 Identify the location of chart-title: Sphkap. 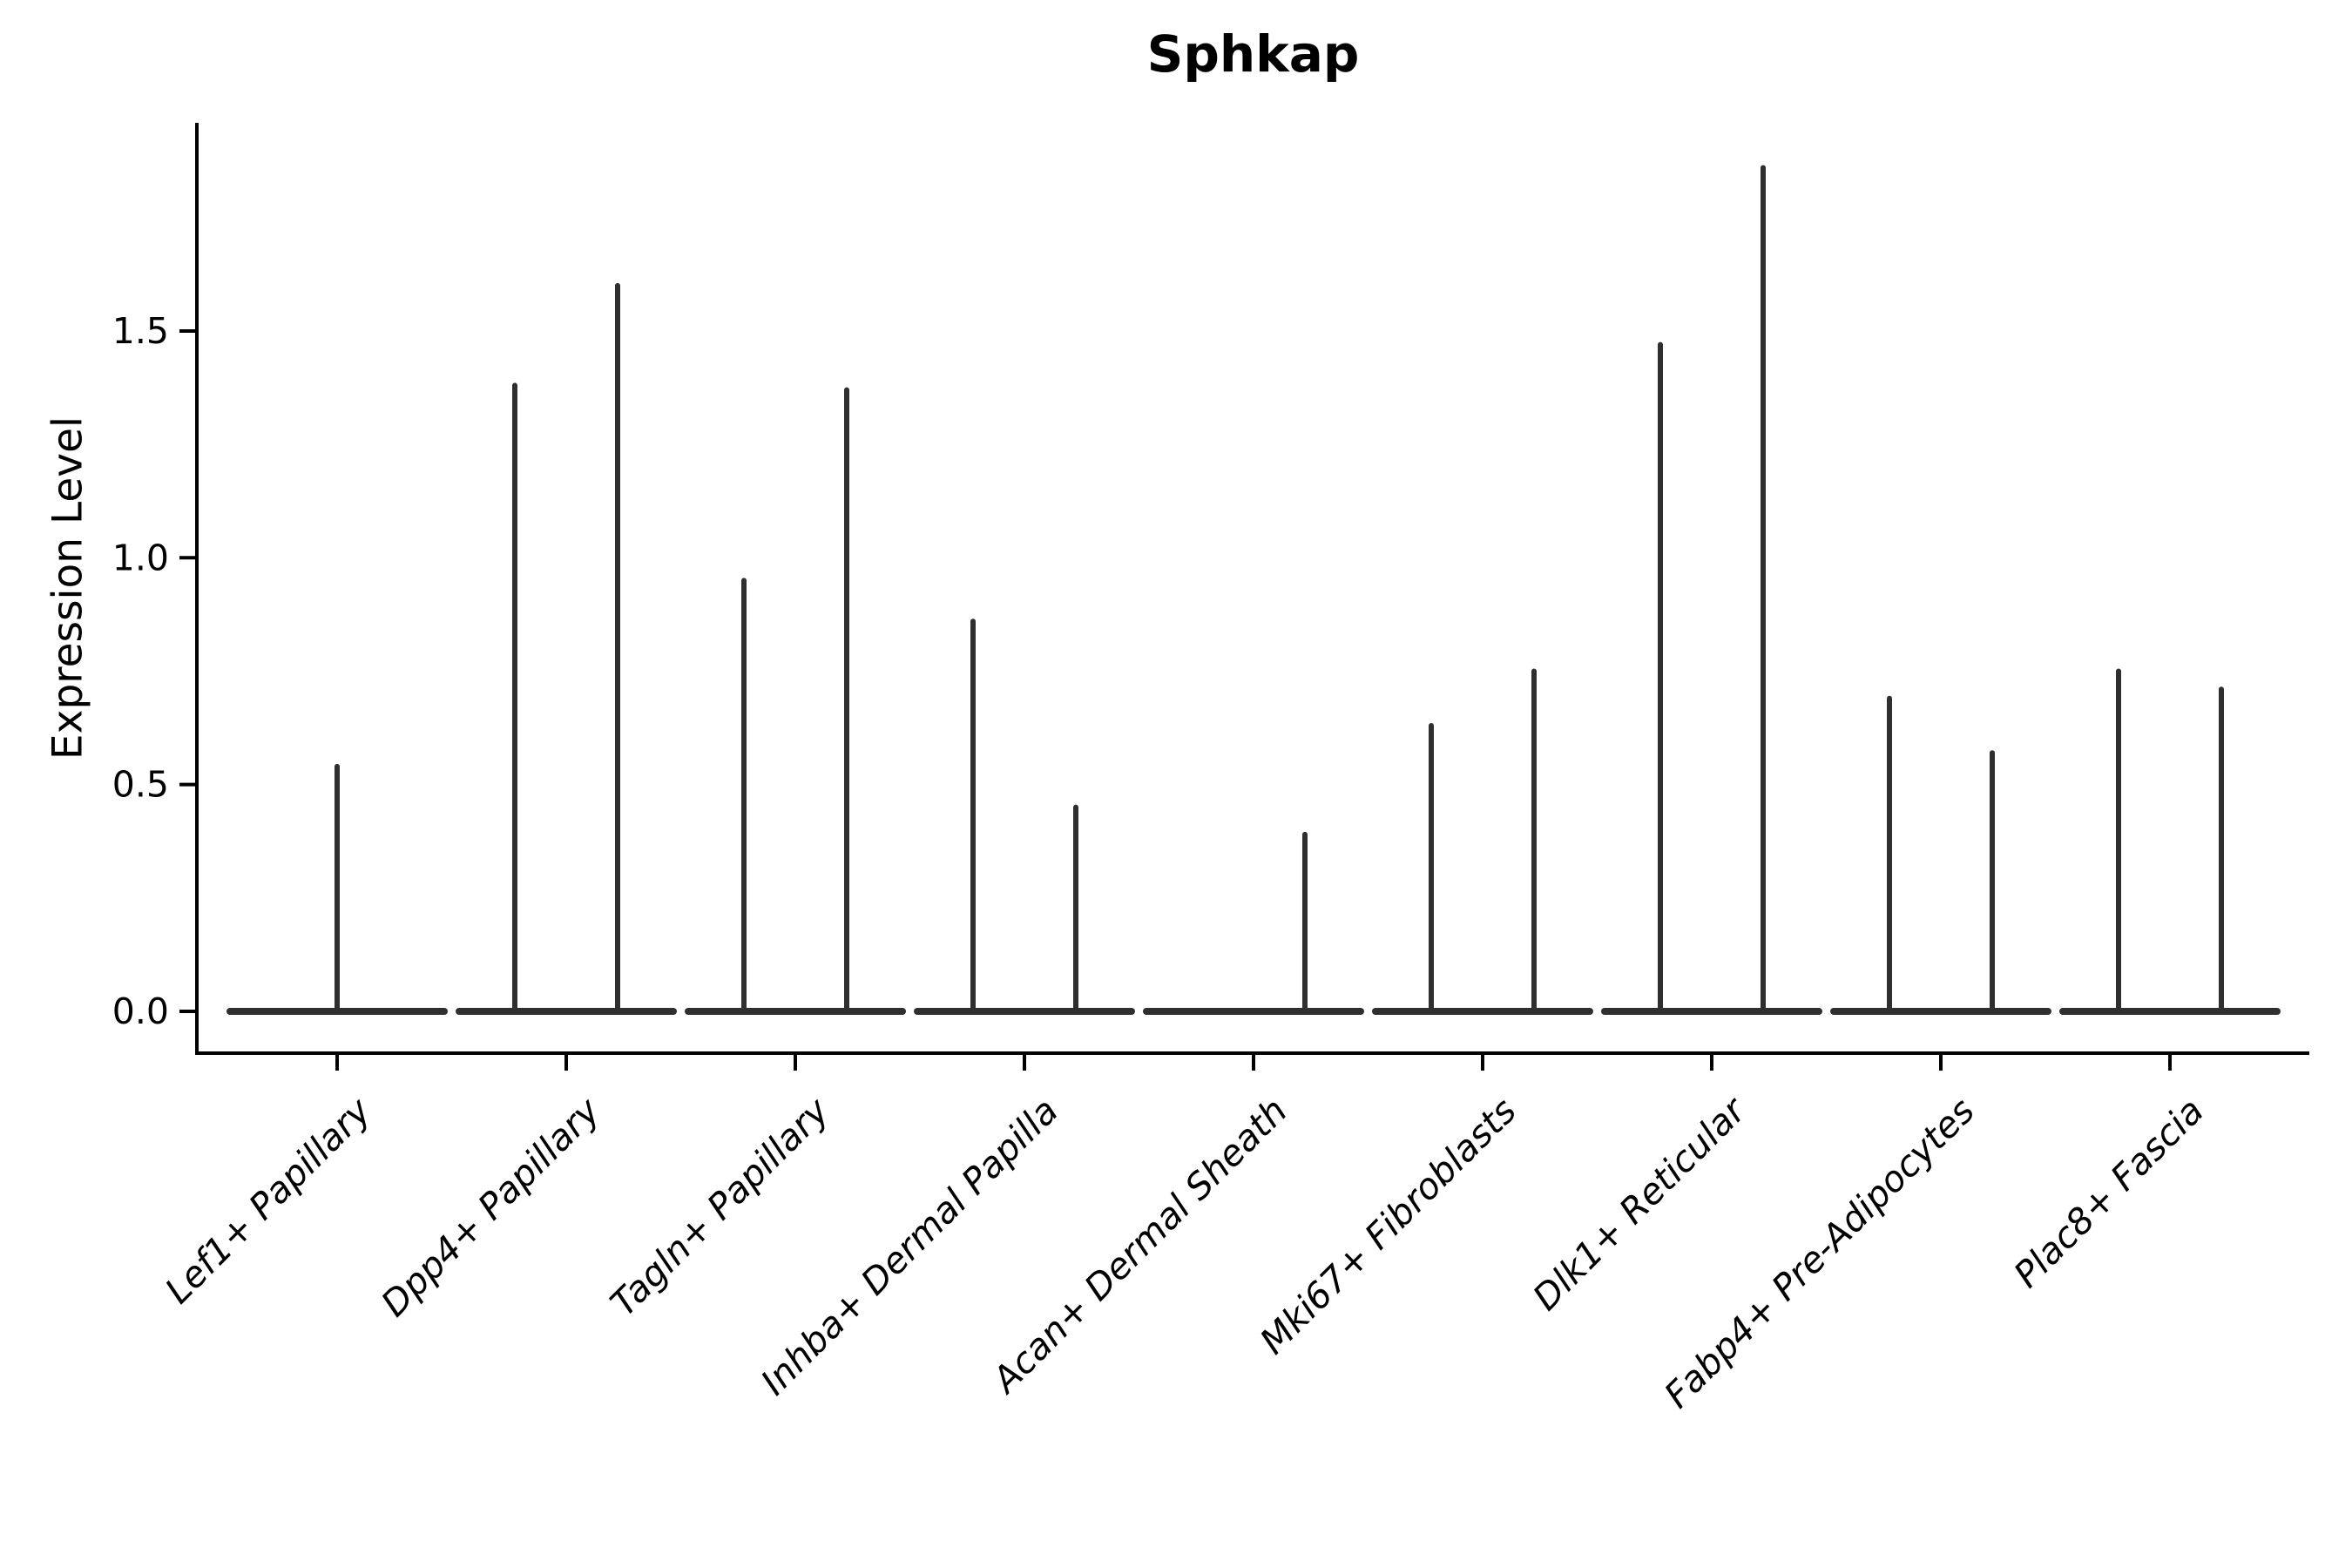
(1253, 54).